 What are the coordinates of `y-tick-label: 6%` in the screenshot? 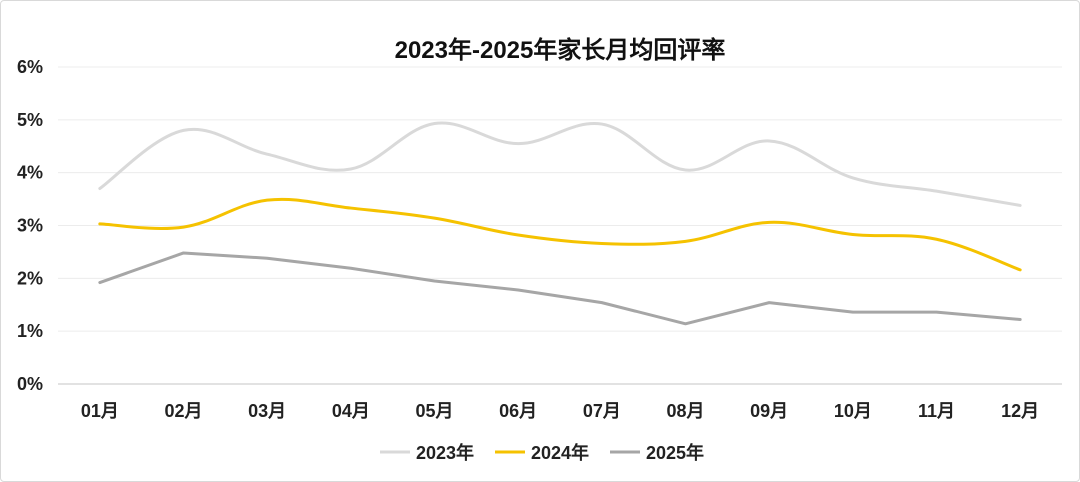 It's located at (30, 67).